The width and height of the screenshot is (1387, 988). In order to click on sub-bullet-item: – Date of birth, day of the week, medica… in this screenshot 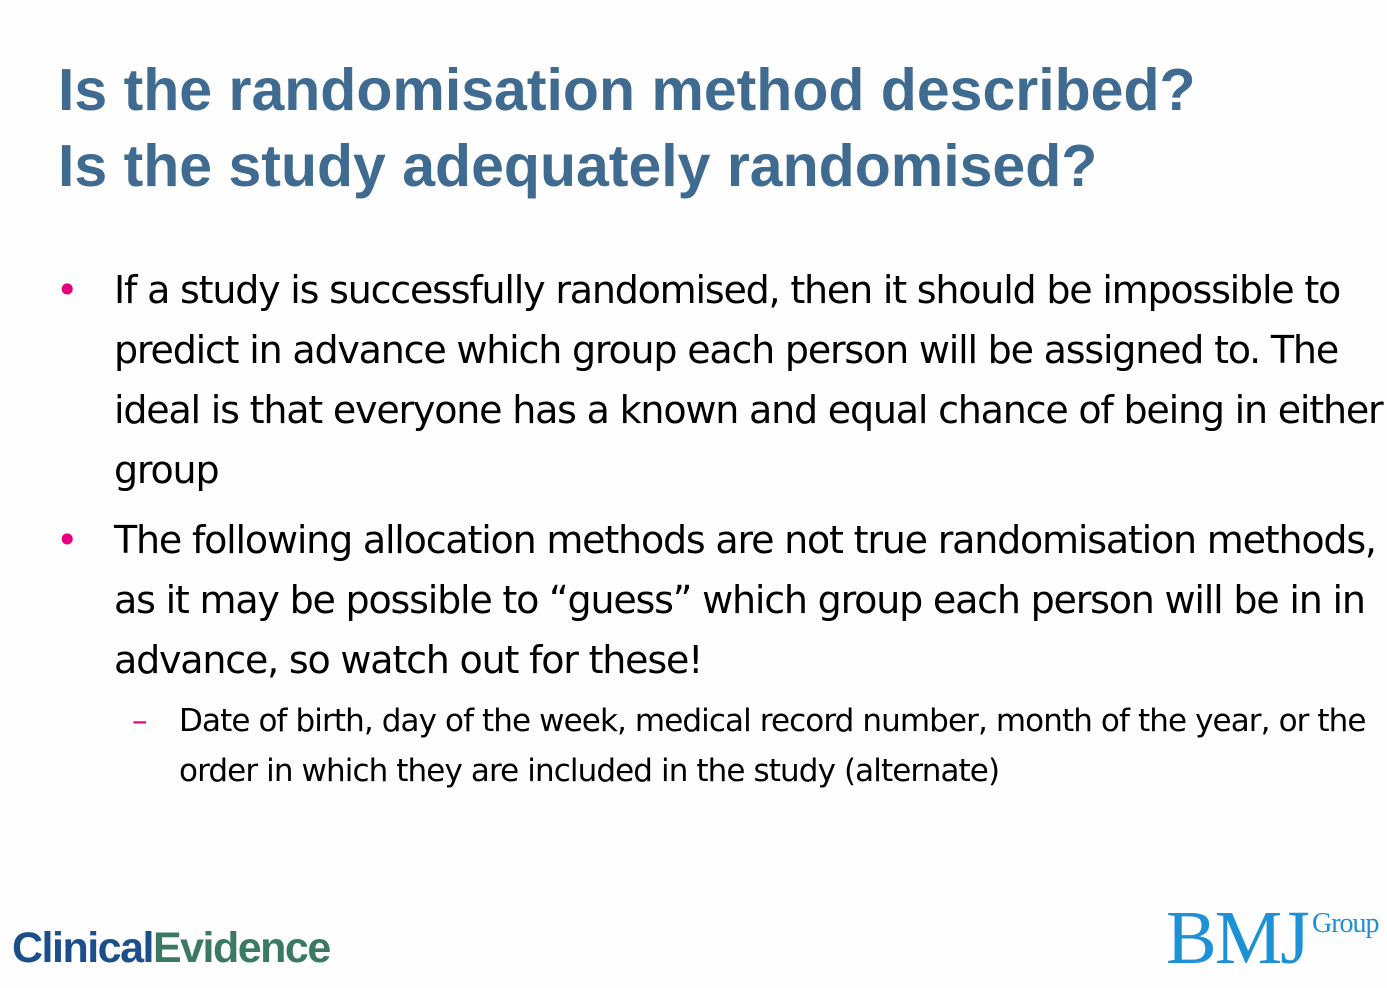, I will do `click(693, 746)`.